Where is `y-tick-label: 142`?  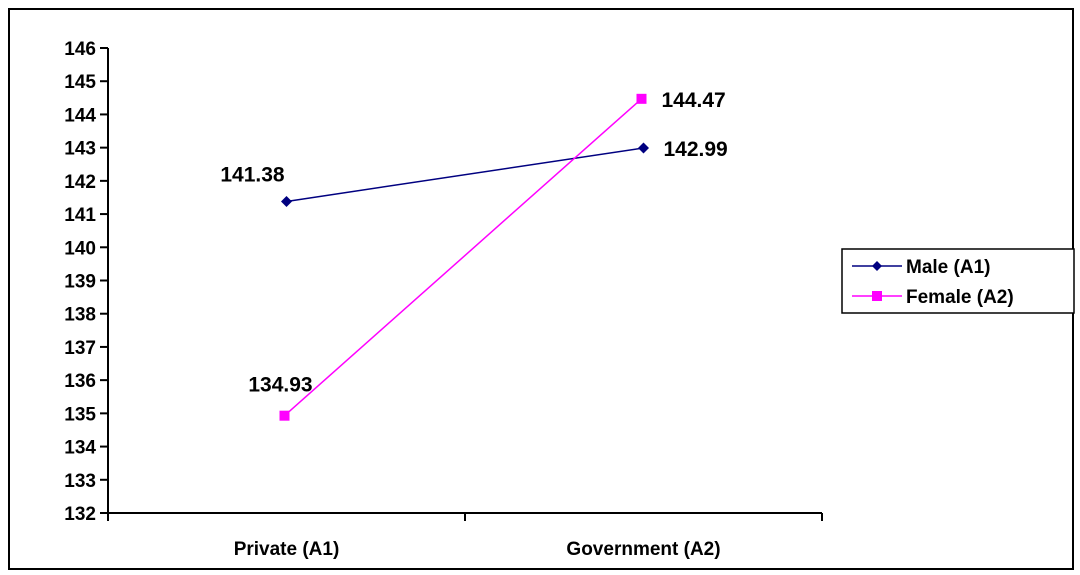
y-tick-label: 142 is located at coordinates (80, 182).